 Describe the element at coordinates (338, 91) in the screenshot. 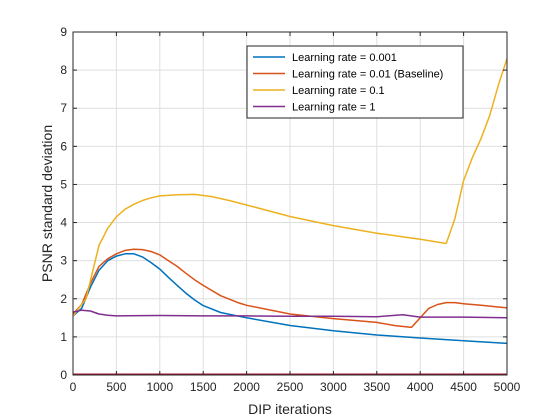

I see `legend-label: Learning rate = 0.1` at that location.